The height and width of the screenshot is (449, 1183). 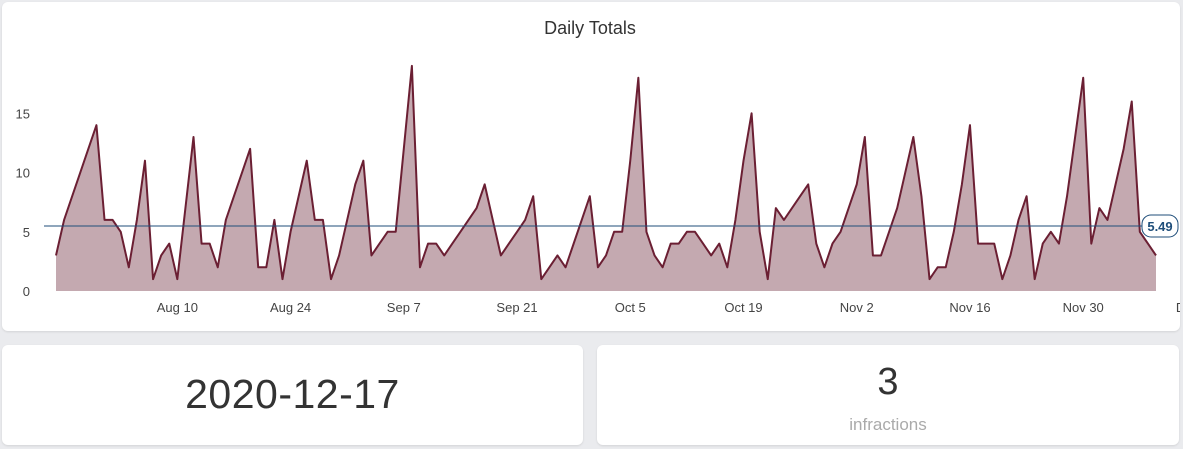 I want to click on latest-date-value: 2020-12-17, so click(x=292, y=394).